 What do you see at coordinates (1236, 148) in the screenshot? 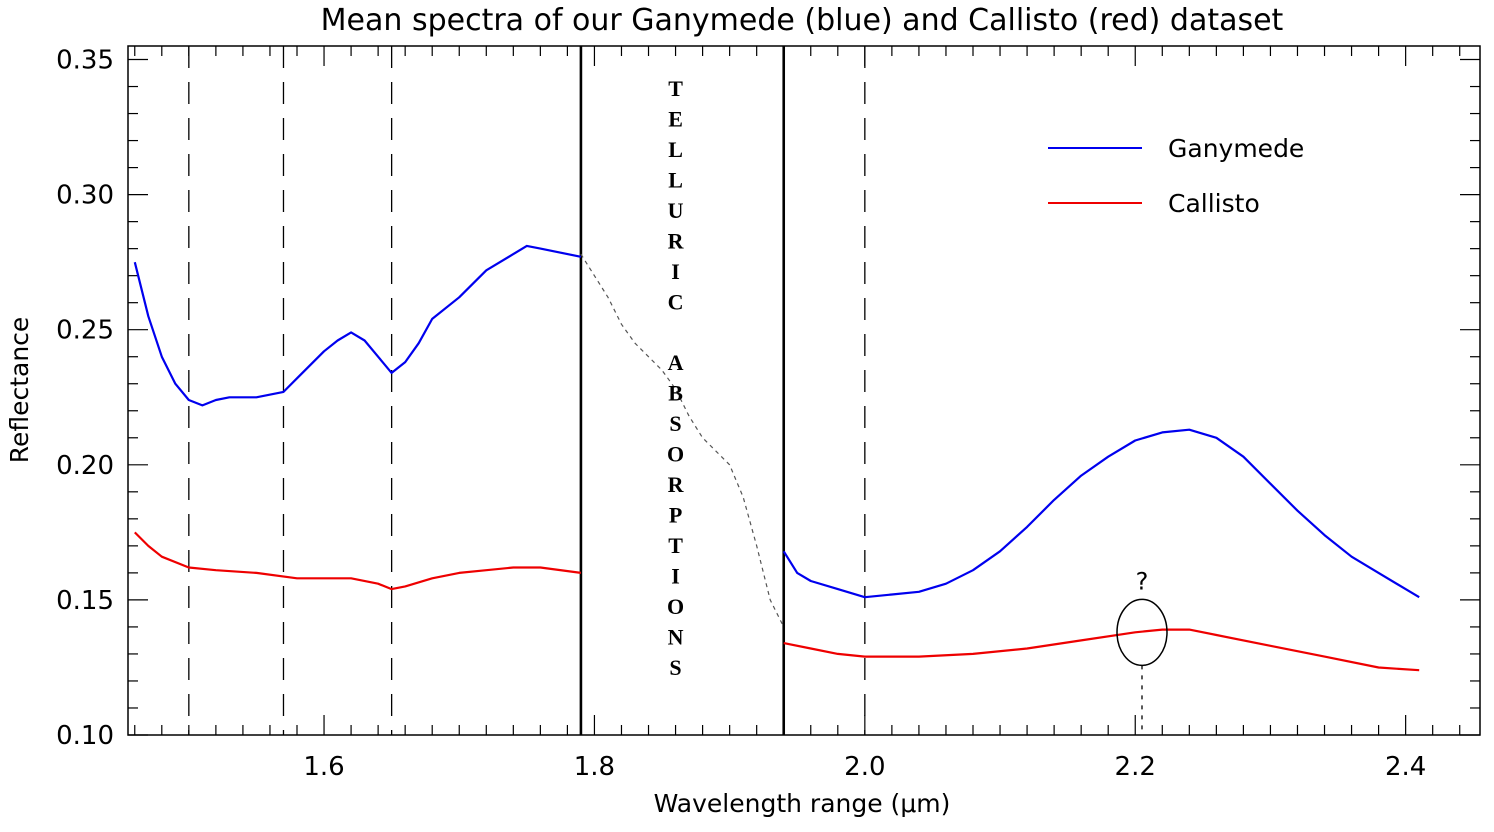
I see `legend-label-ganymede: Ganymede` at bounding box center [1236, 148].